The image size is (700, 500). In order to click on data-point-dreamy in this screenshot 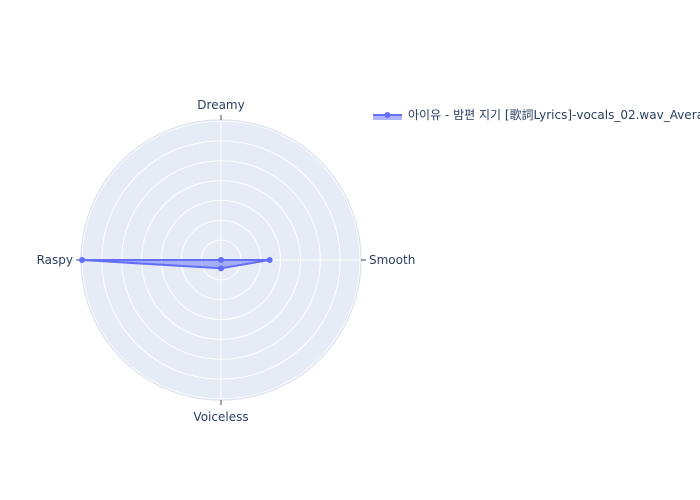, I will do `click(221, 260)`.